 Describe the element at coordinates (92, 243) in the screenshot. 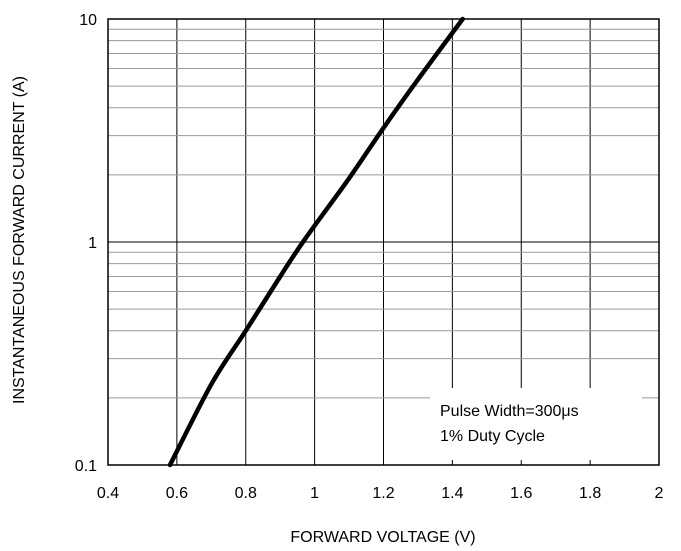

I see `y-tick-label: 1` at that location.